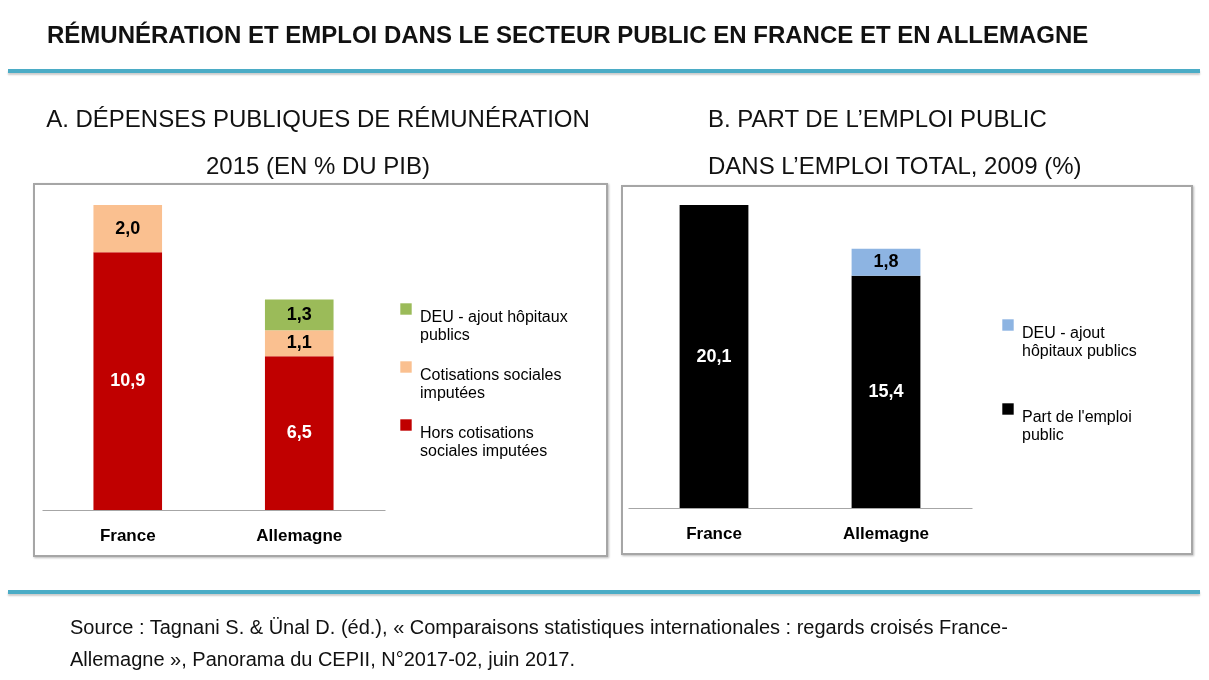  What do you see at coordinates (886, 390) in the screenshot?
I see `data-label: 15,4` at bounding box center [886, 390].